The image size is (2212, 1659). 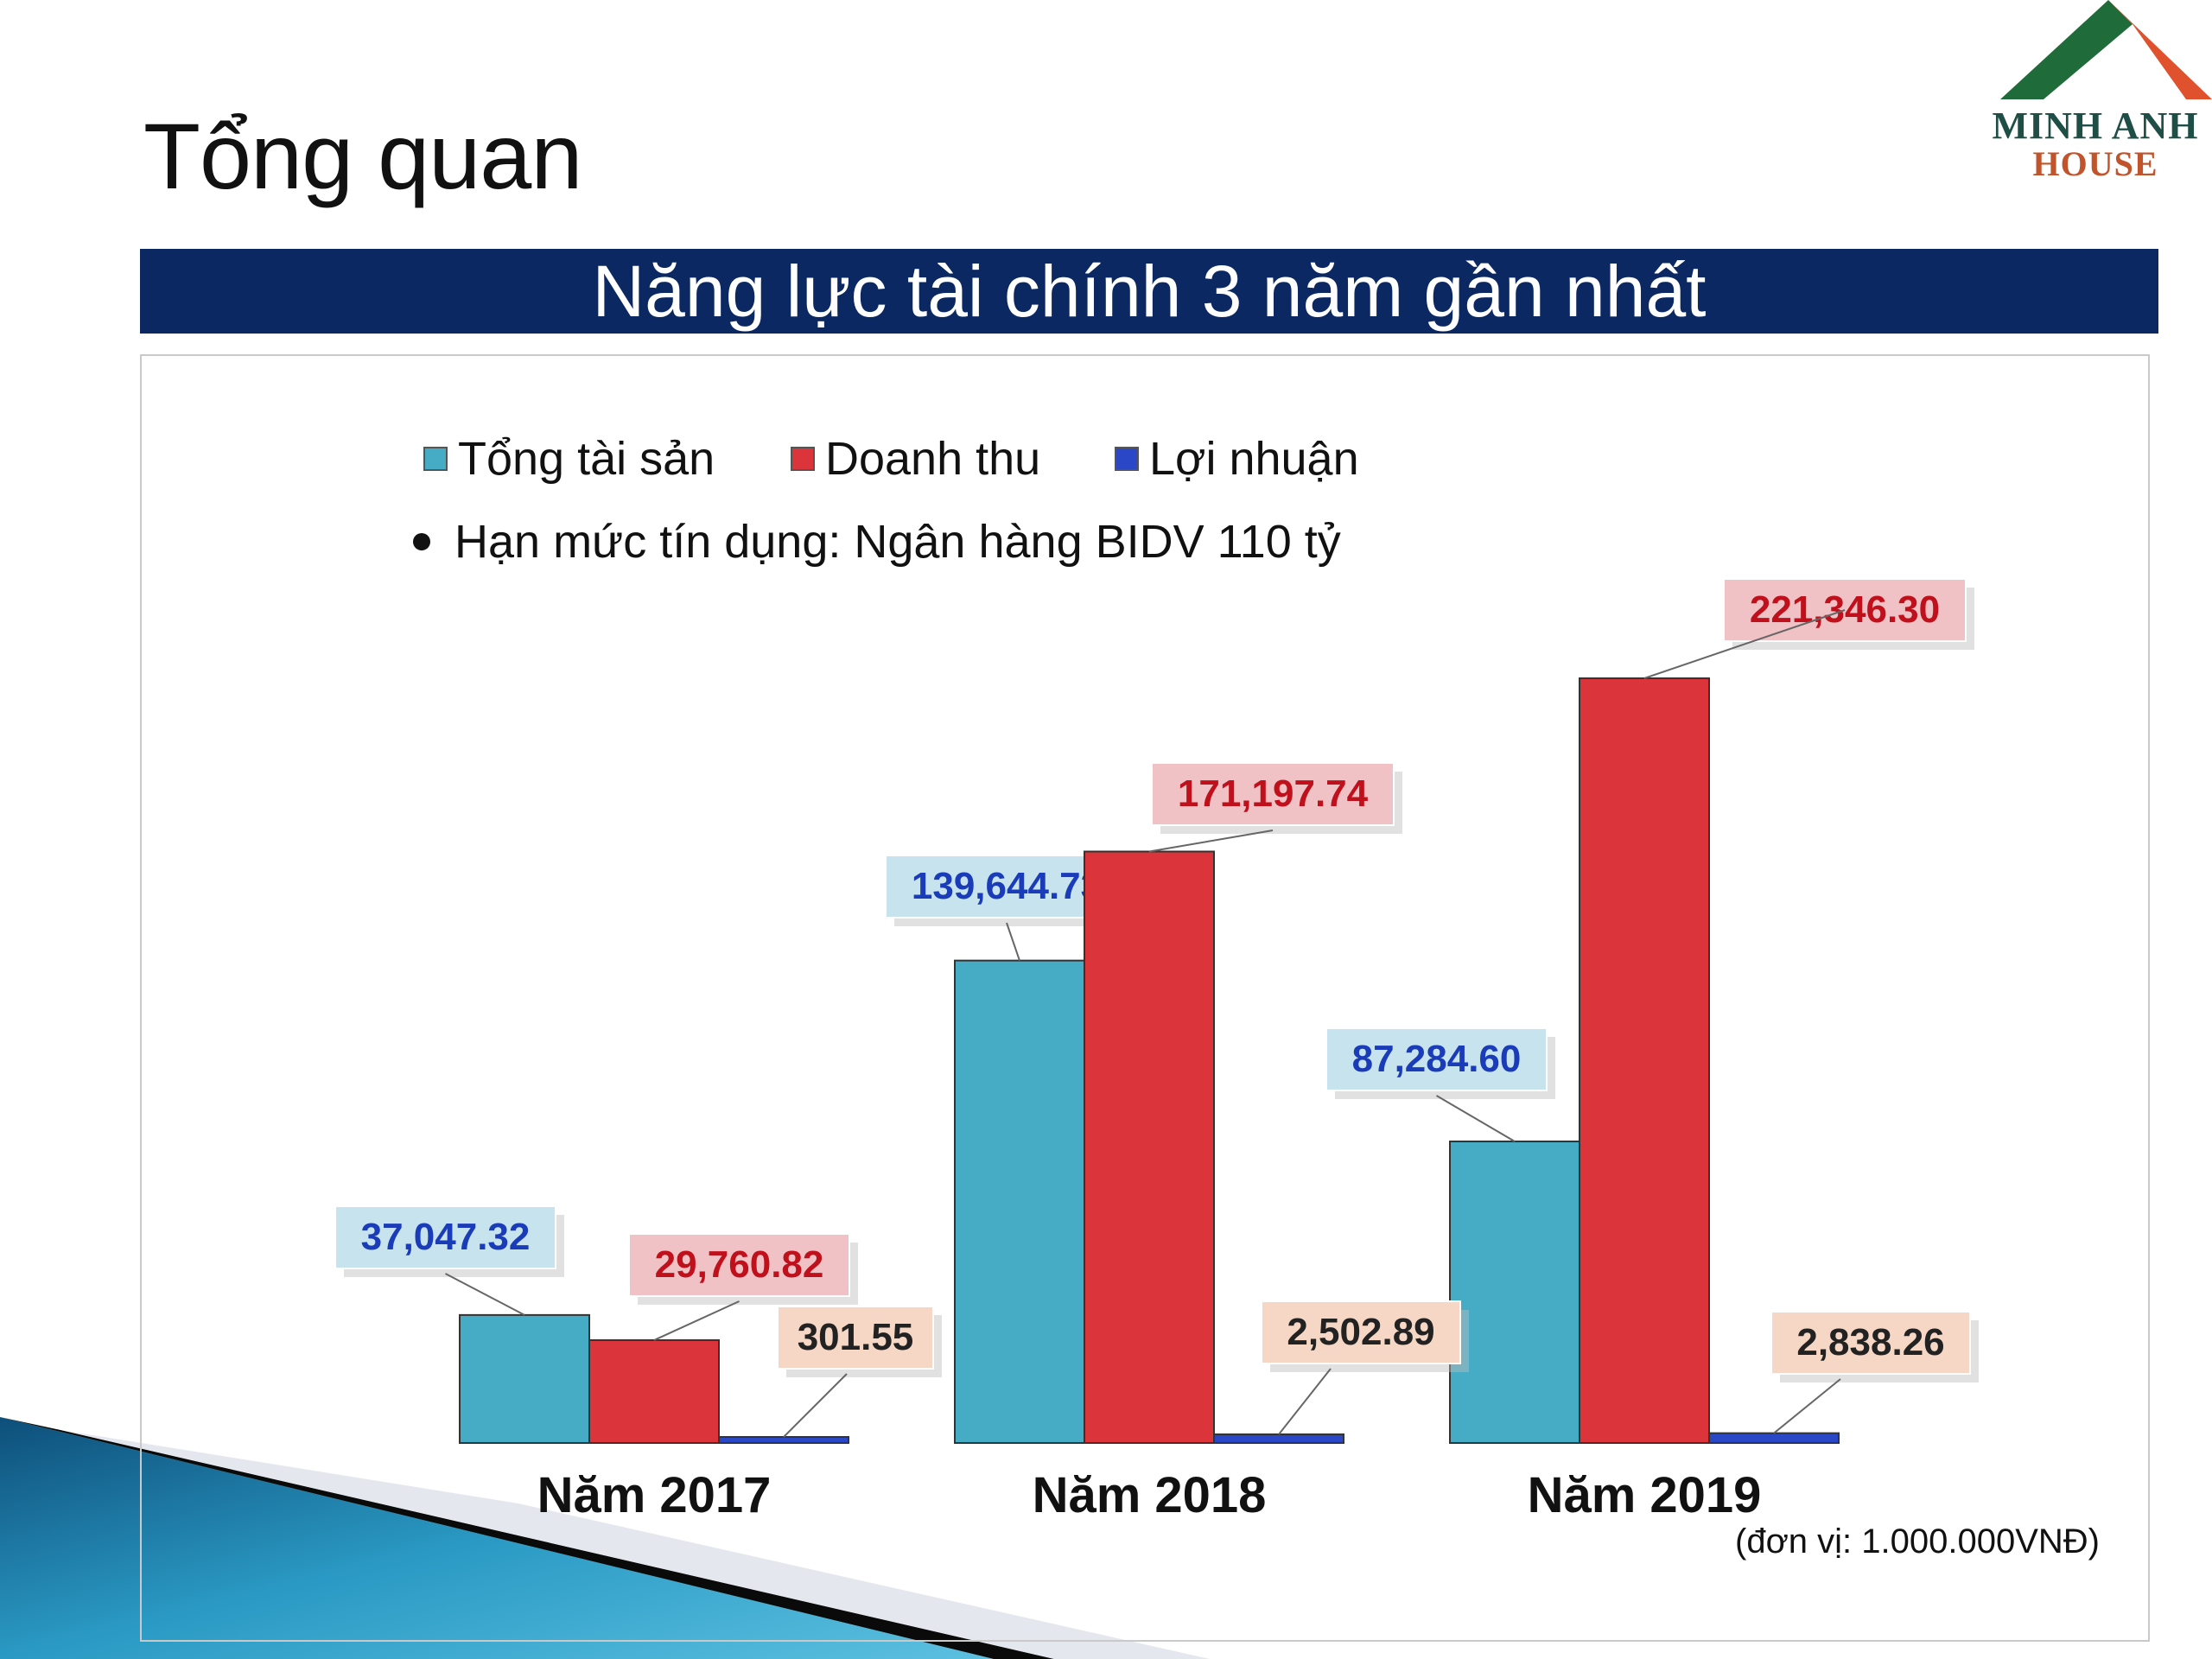 What do you see at coordinates (1645, 1495) in the screenshot?
I see `category-label-2: Năm 2019` at bounding box center [1645, 1495].